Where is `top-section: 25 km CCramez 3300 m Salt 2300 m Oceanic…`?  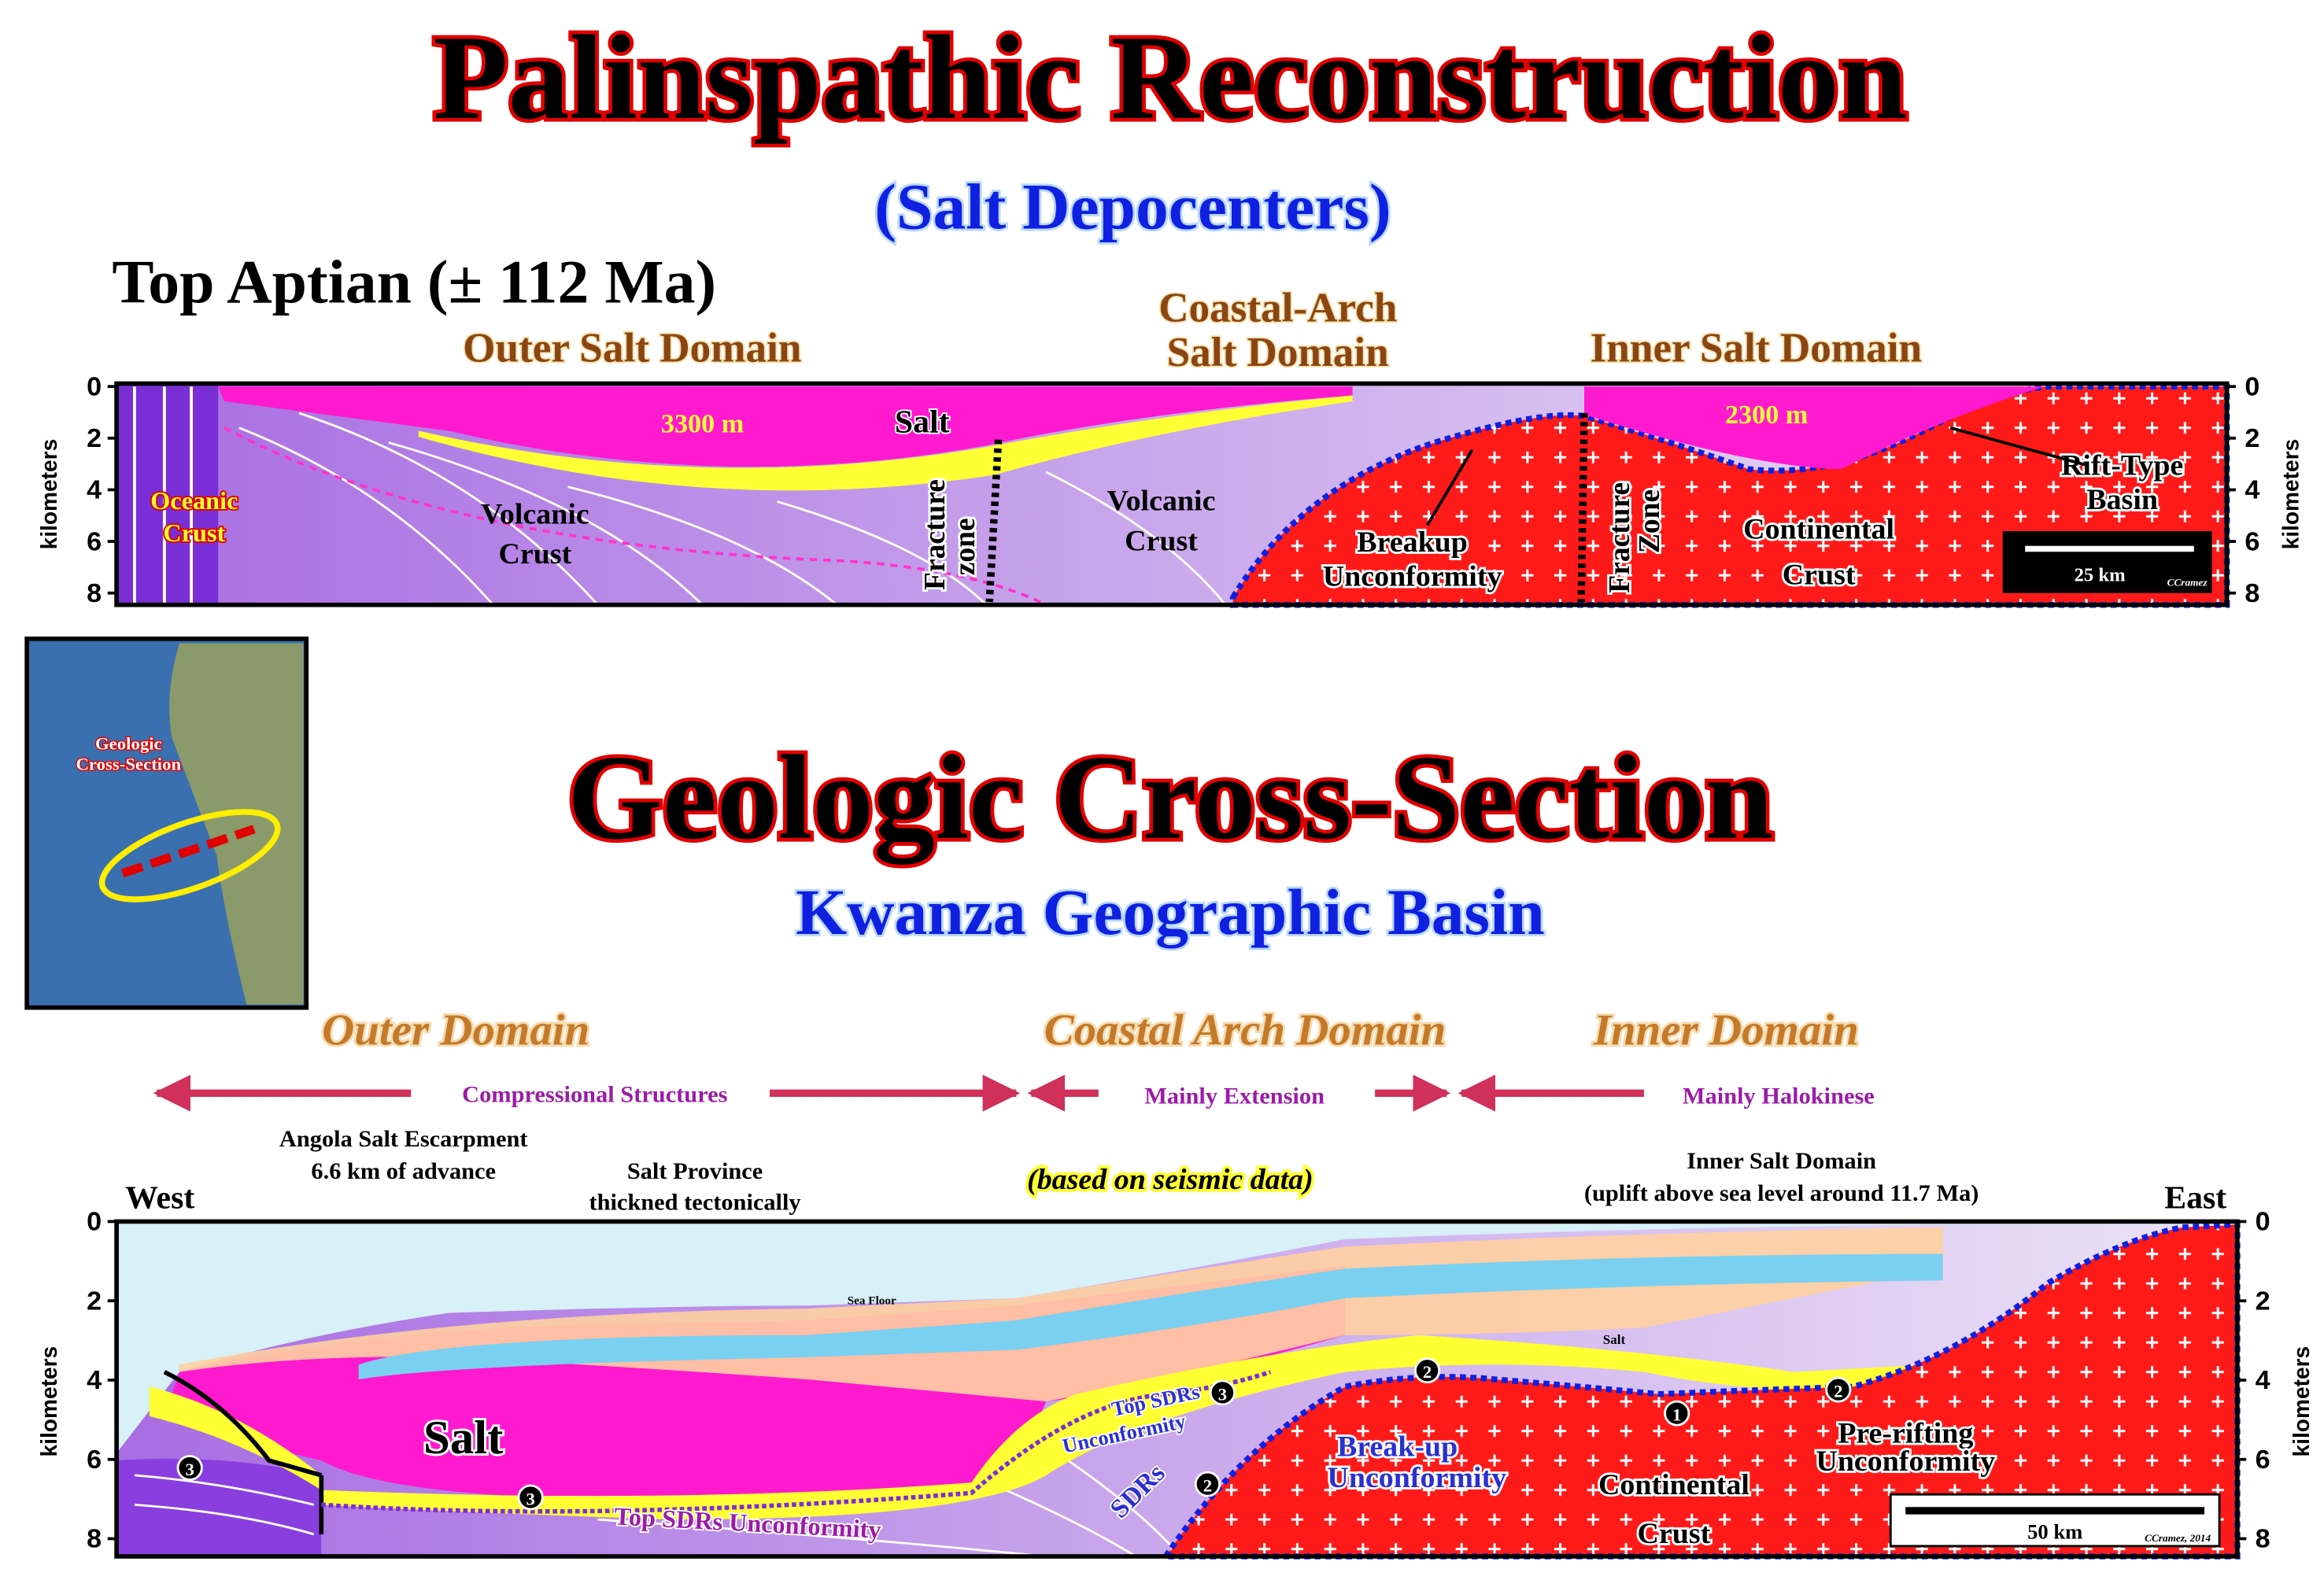 top-section: 25 km CCramez 3300 m Salt 2300 m Oceanic… is located at coordinates (1172, 494).